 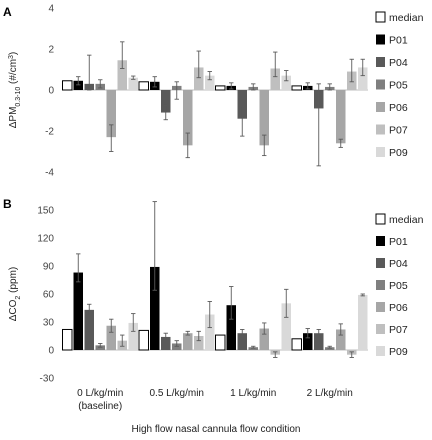 I want to click on panel-a-legend-label-p09: P09, so click(x=398, y=153).